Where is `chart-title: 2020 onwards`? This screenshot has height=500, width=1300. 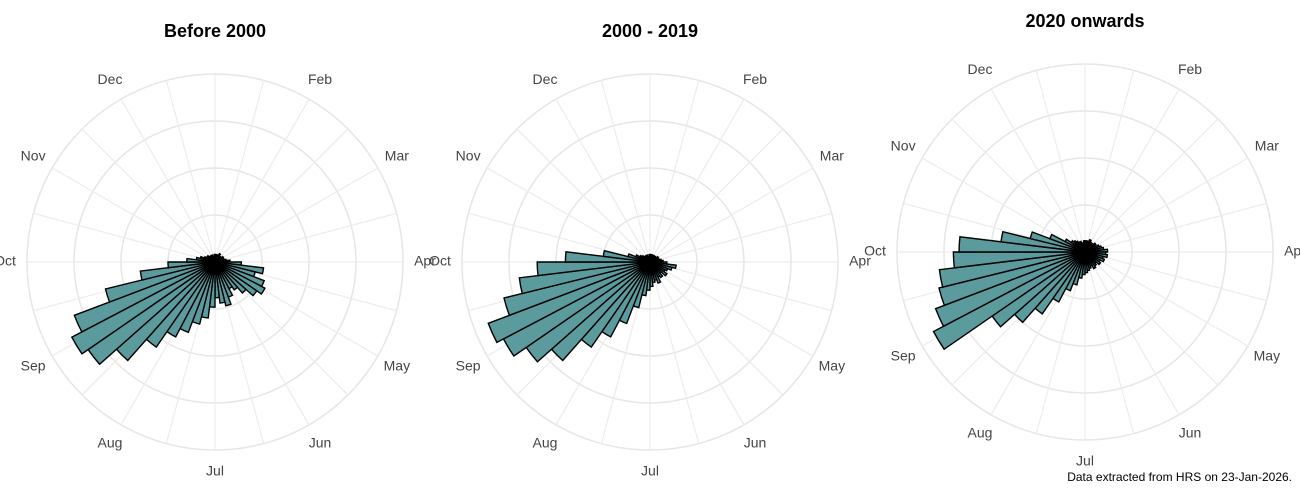
chart-title: 2020 onwards is located at coordinates (1084, 21).